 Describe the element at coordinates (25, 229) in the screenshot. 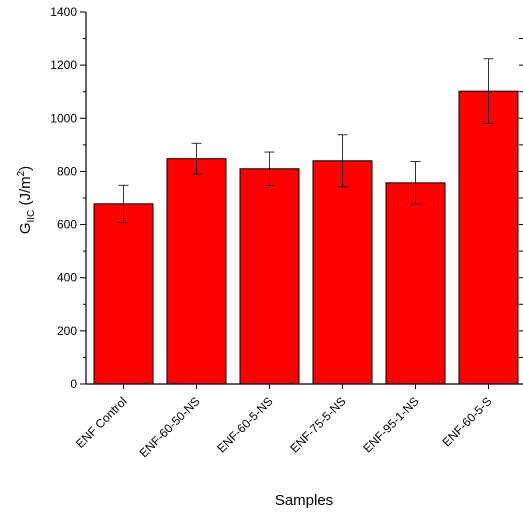

I see `y-axis-title-main: G` at that location.